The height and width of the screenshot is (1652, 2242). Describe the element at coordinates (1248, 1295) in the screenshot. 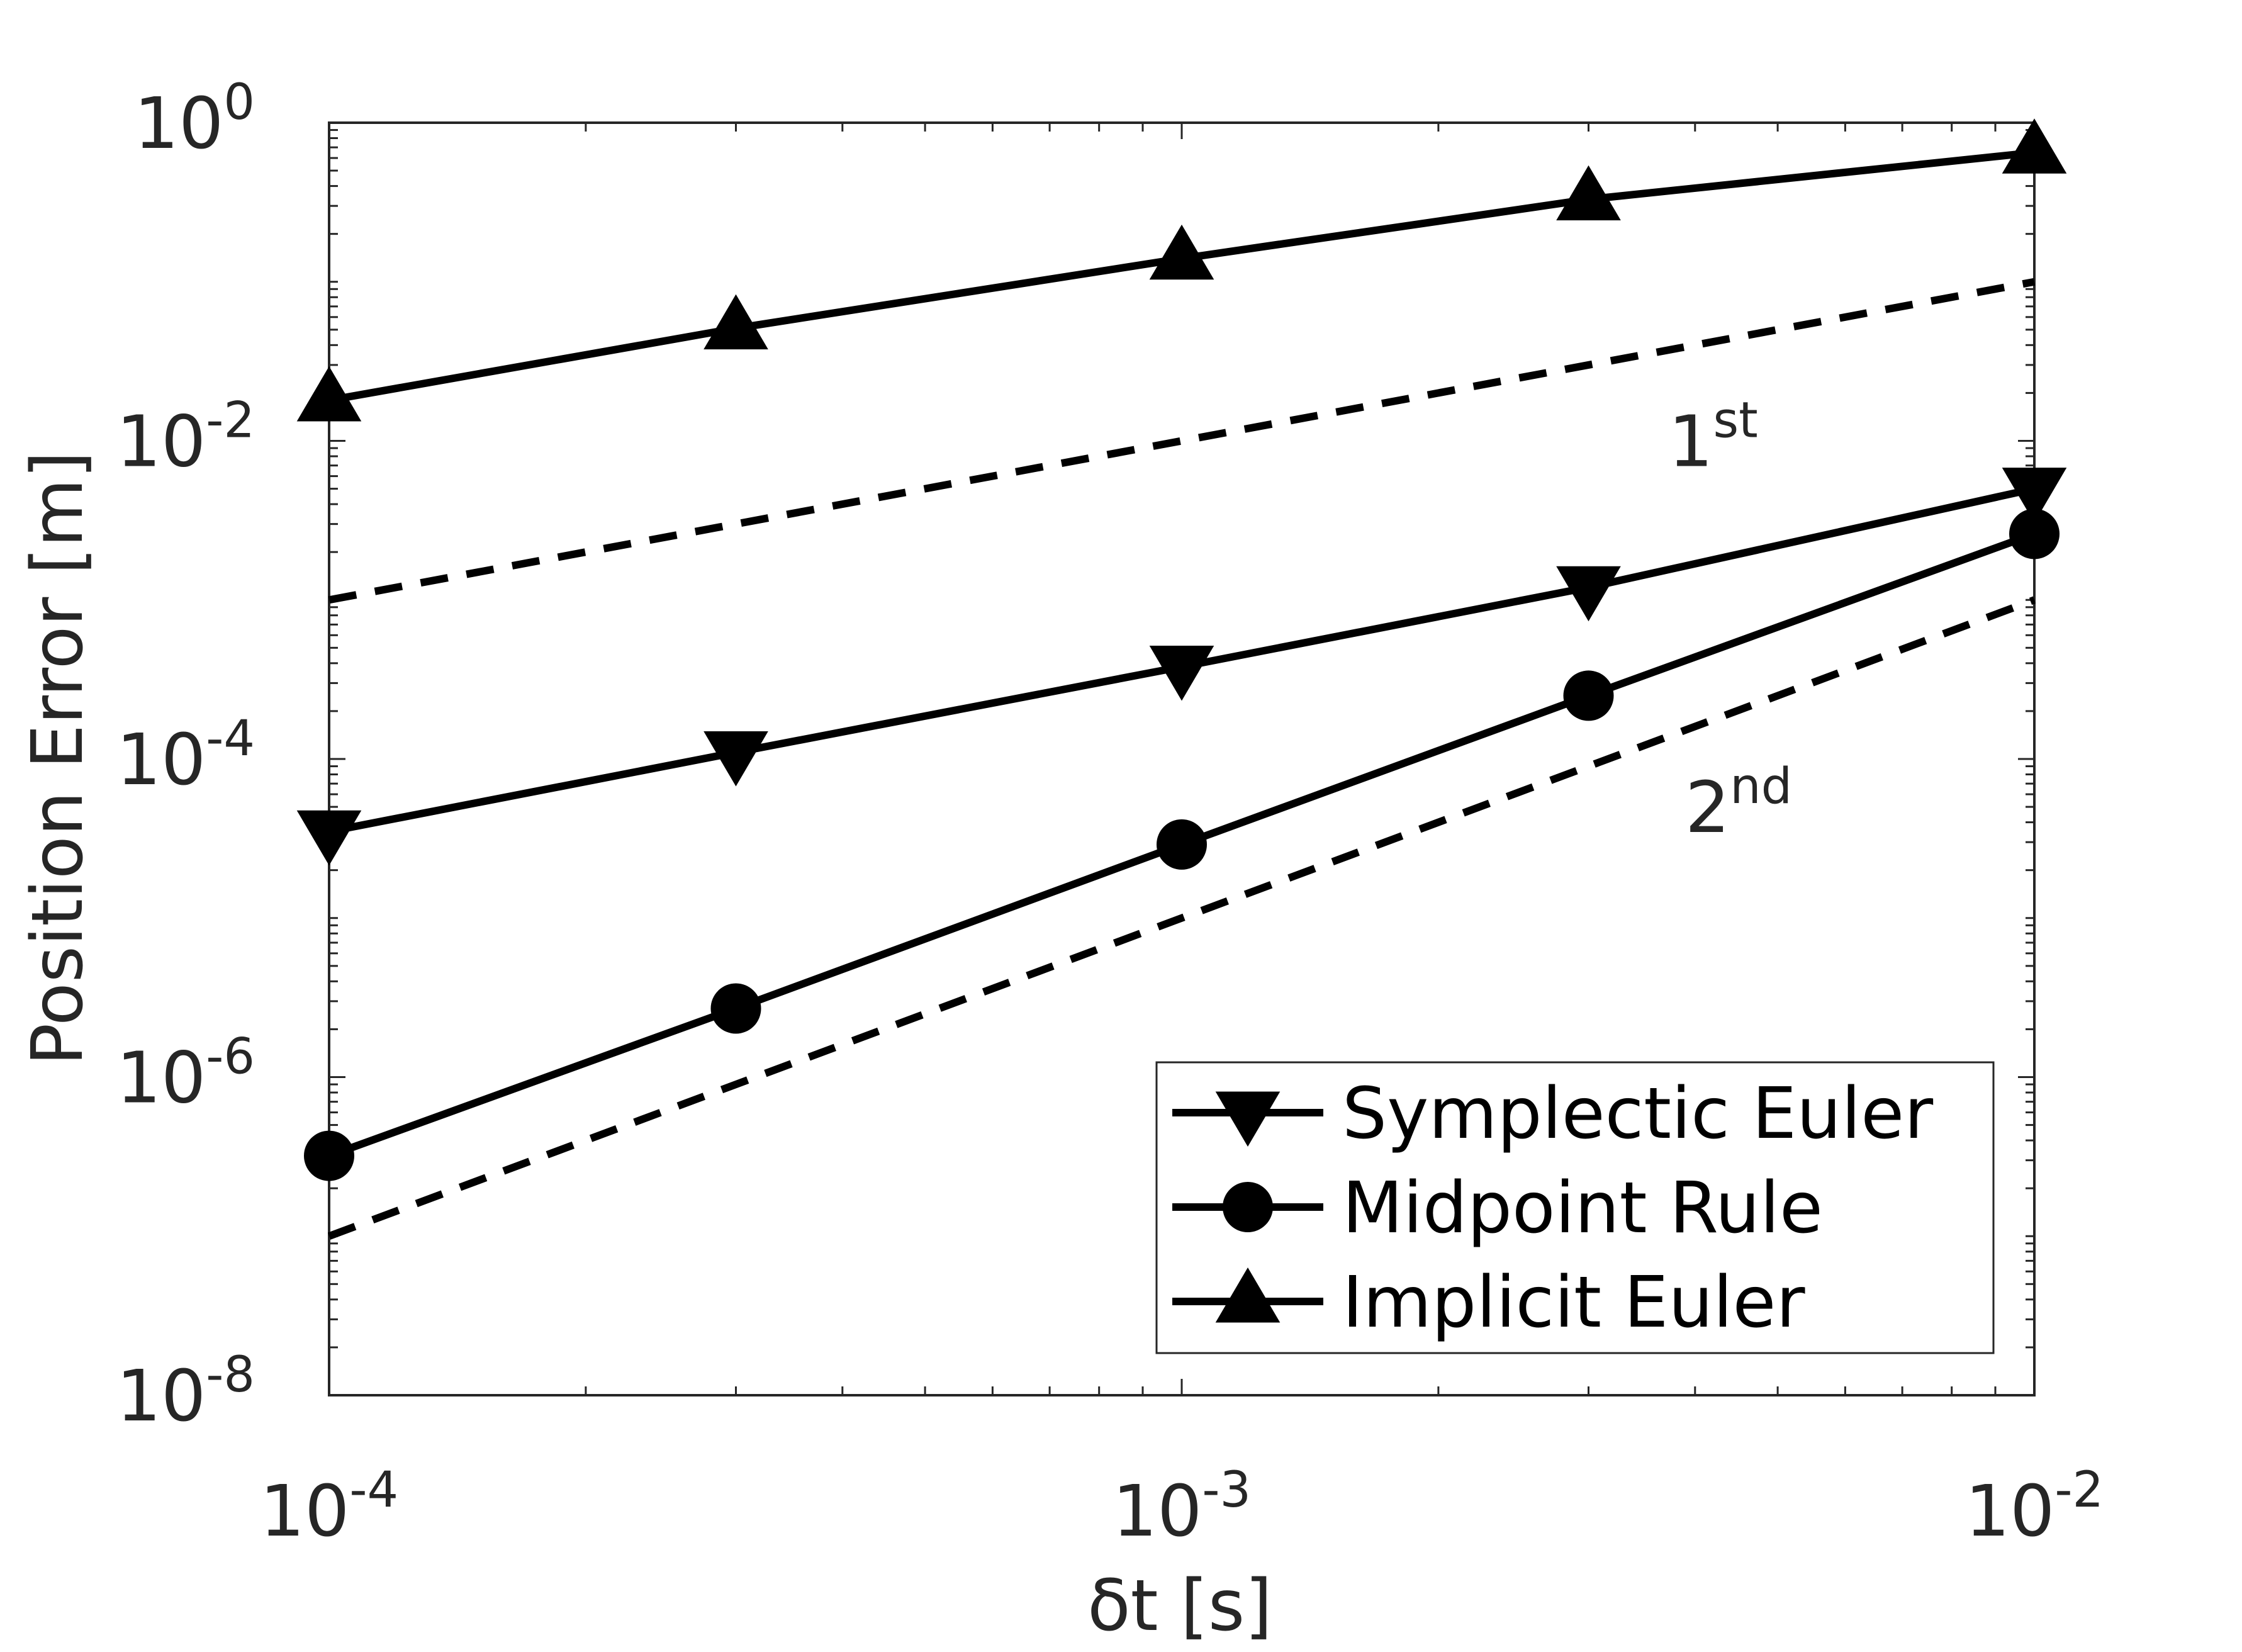

I see `legend-marker-implicit-euler` at that location.